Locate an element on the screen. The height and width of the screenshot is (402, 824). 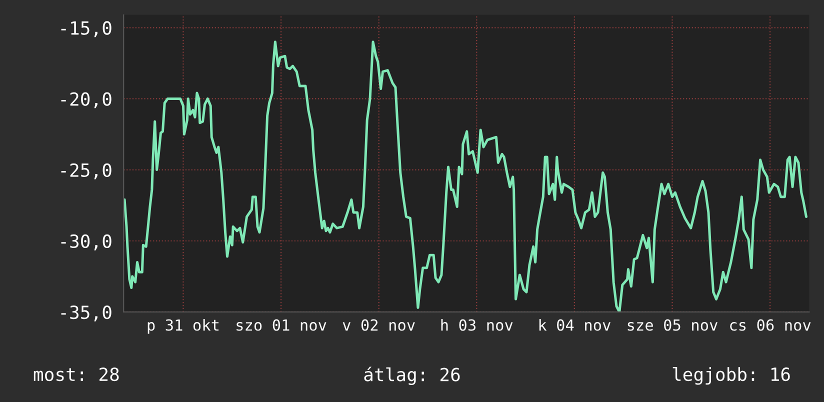
x-tick-label: v 02 nov is located at coordinates (378, 325).